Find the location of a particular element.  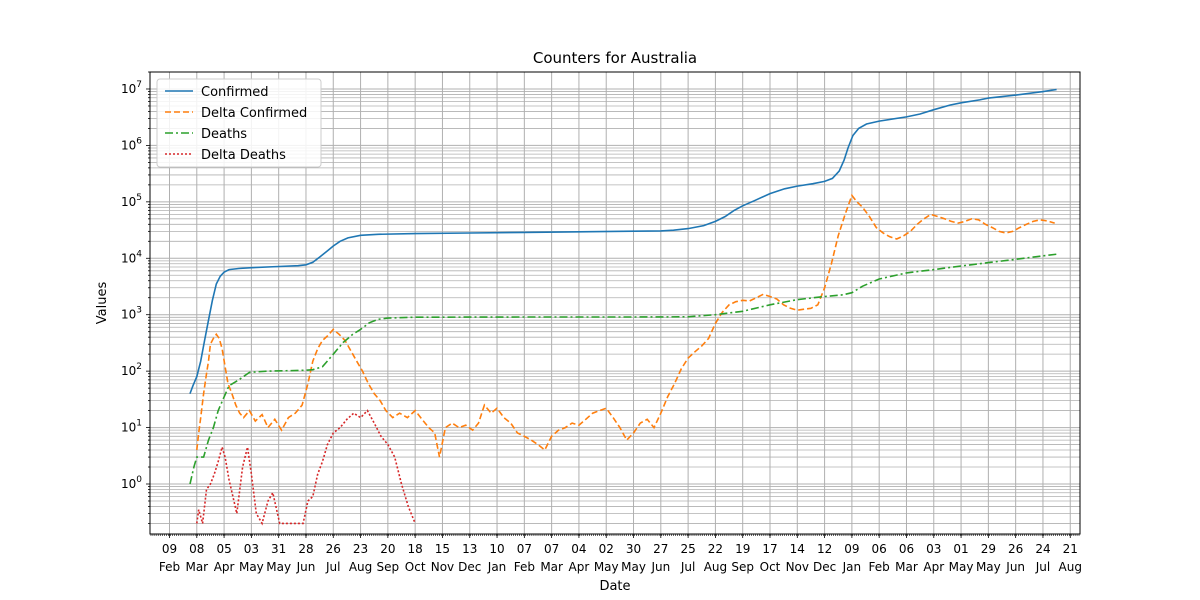

y-tick-label: 10⁰ is located at coordinates (131, 483).